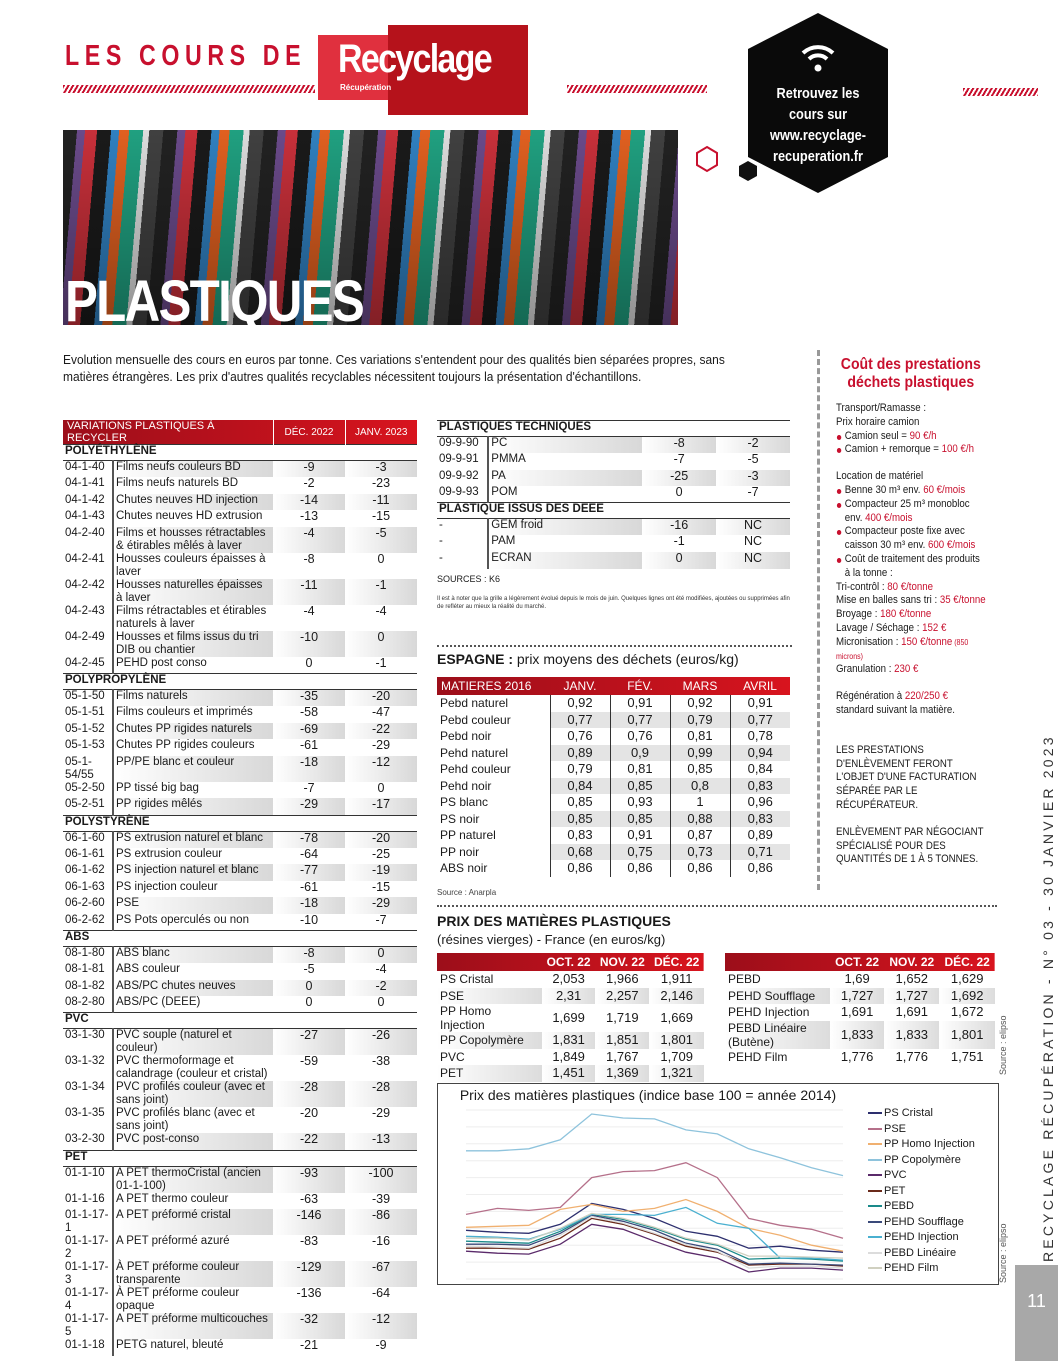 This screenshot has height=1361, width=1058. Describe the element at coordinates (760, 686) in the screenshot. I see `column-header: AVRIL` at that location.